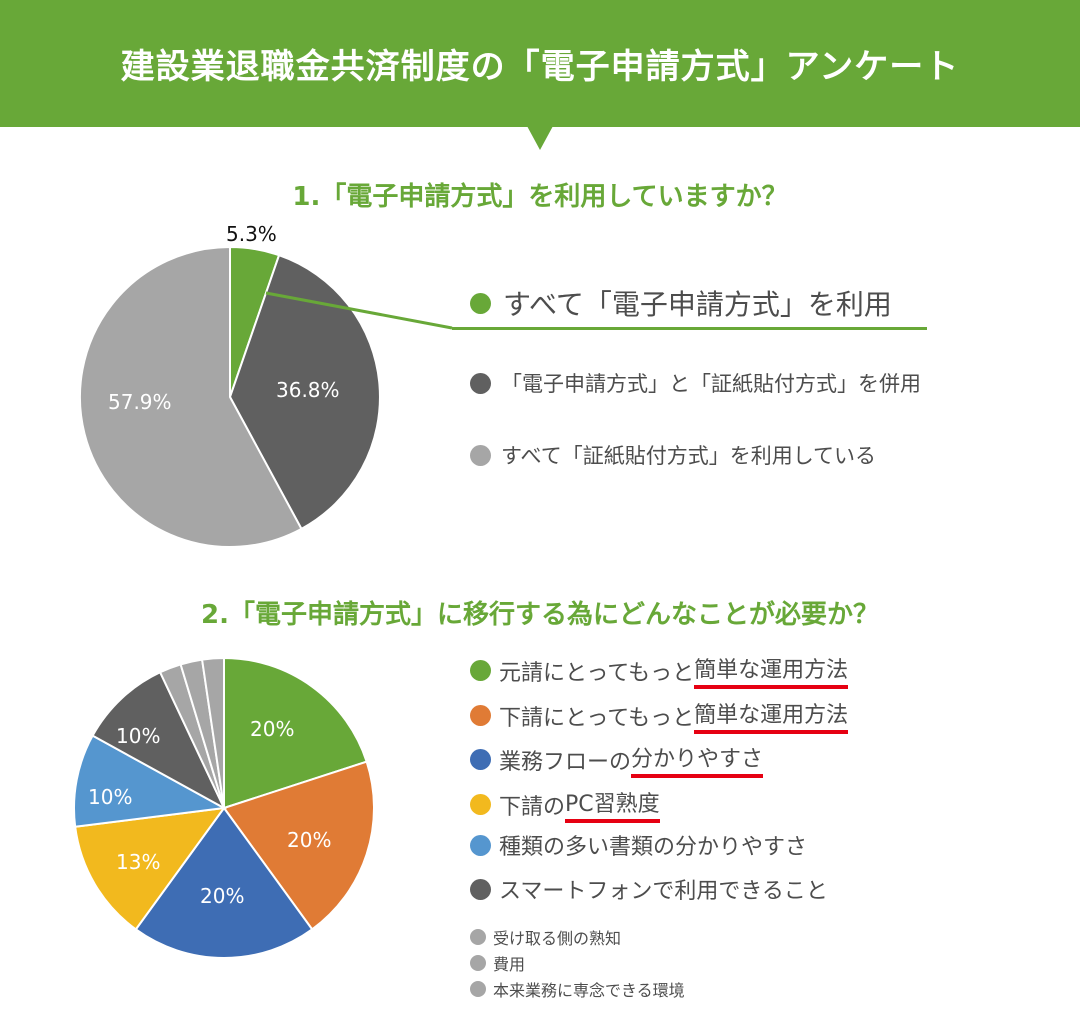  Describe the element at coordinates (565, 762) in the screenshot. I see `legend-label: 業務フローの` at that location.